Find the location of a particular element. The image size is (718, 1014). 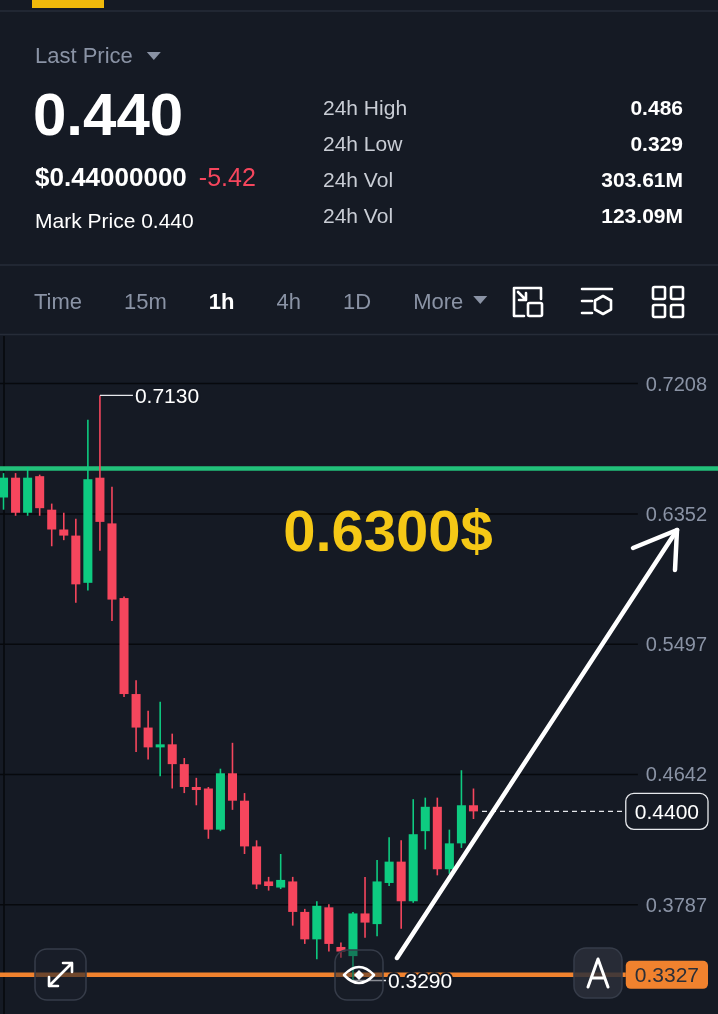

text: 0.440 is located at coordinates (108, 114).